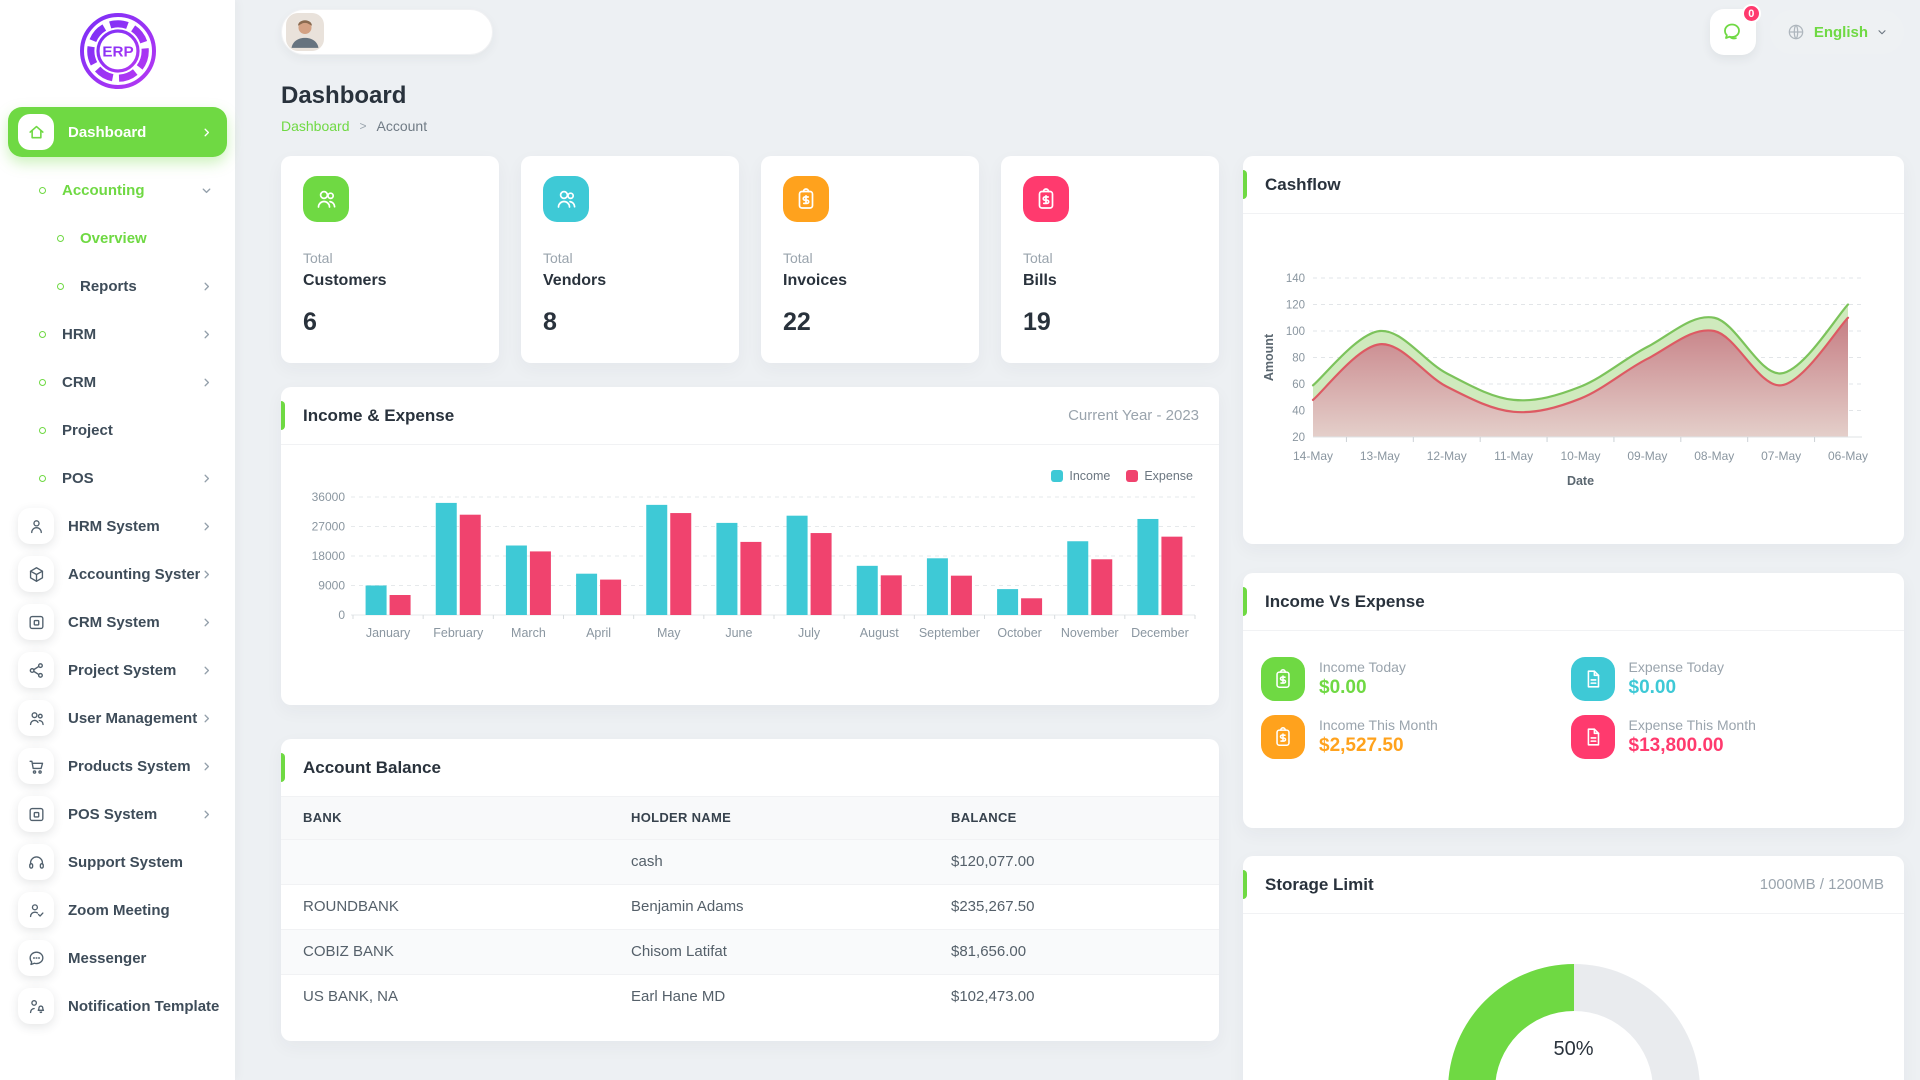 The image size is (1920, 1080). I want to click on legend-item-income: Income, so click(1080, 476).